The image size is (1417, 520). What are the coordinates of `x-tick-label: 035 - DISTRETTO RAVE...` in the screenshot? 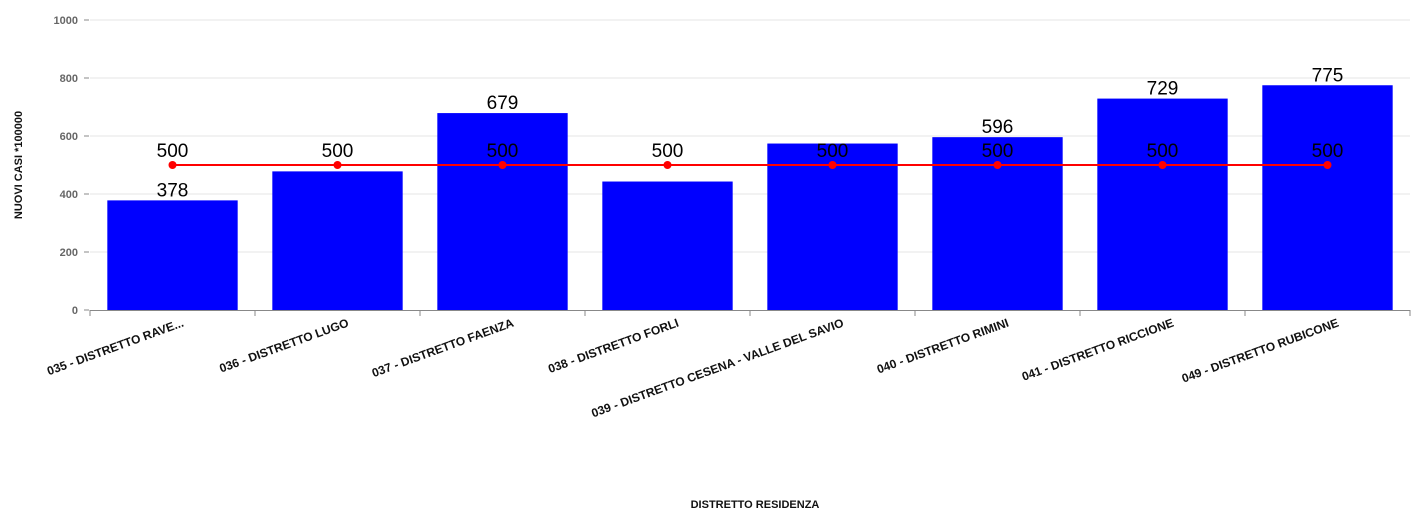 It's located at (115, 347).